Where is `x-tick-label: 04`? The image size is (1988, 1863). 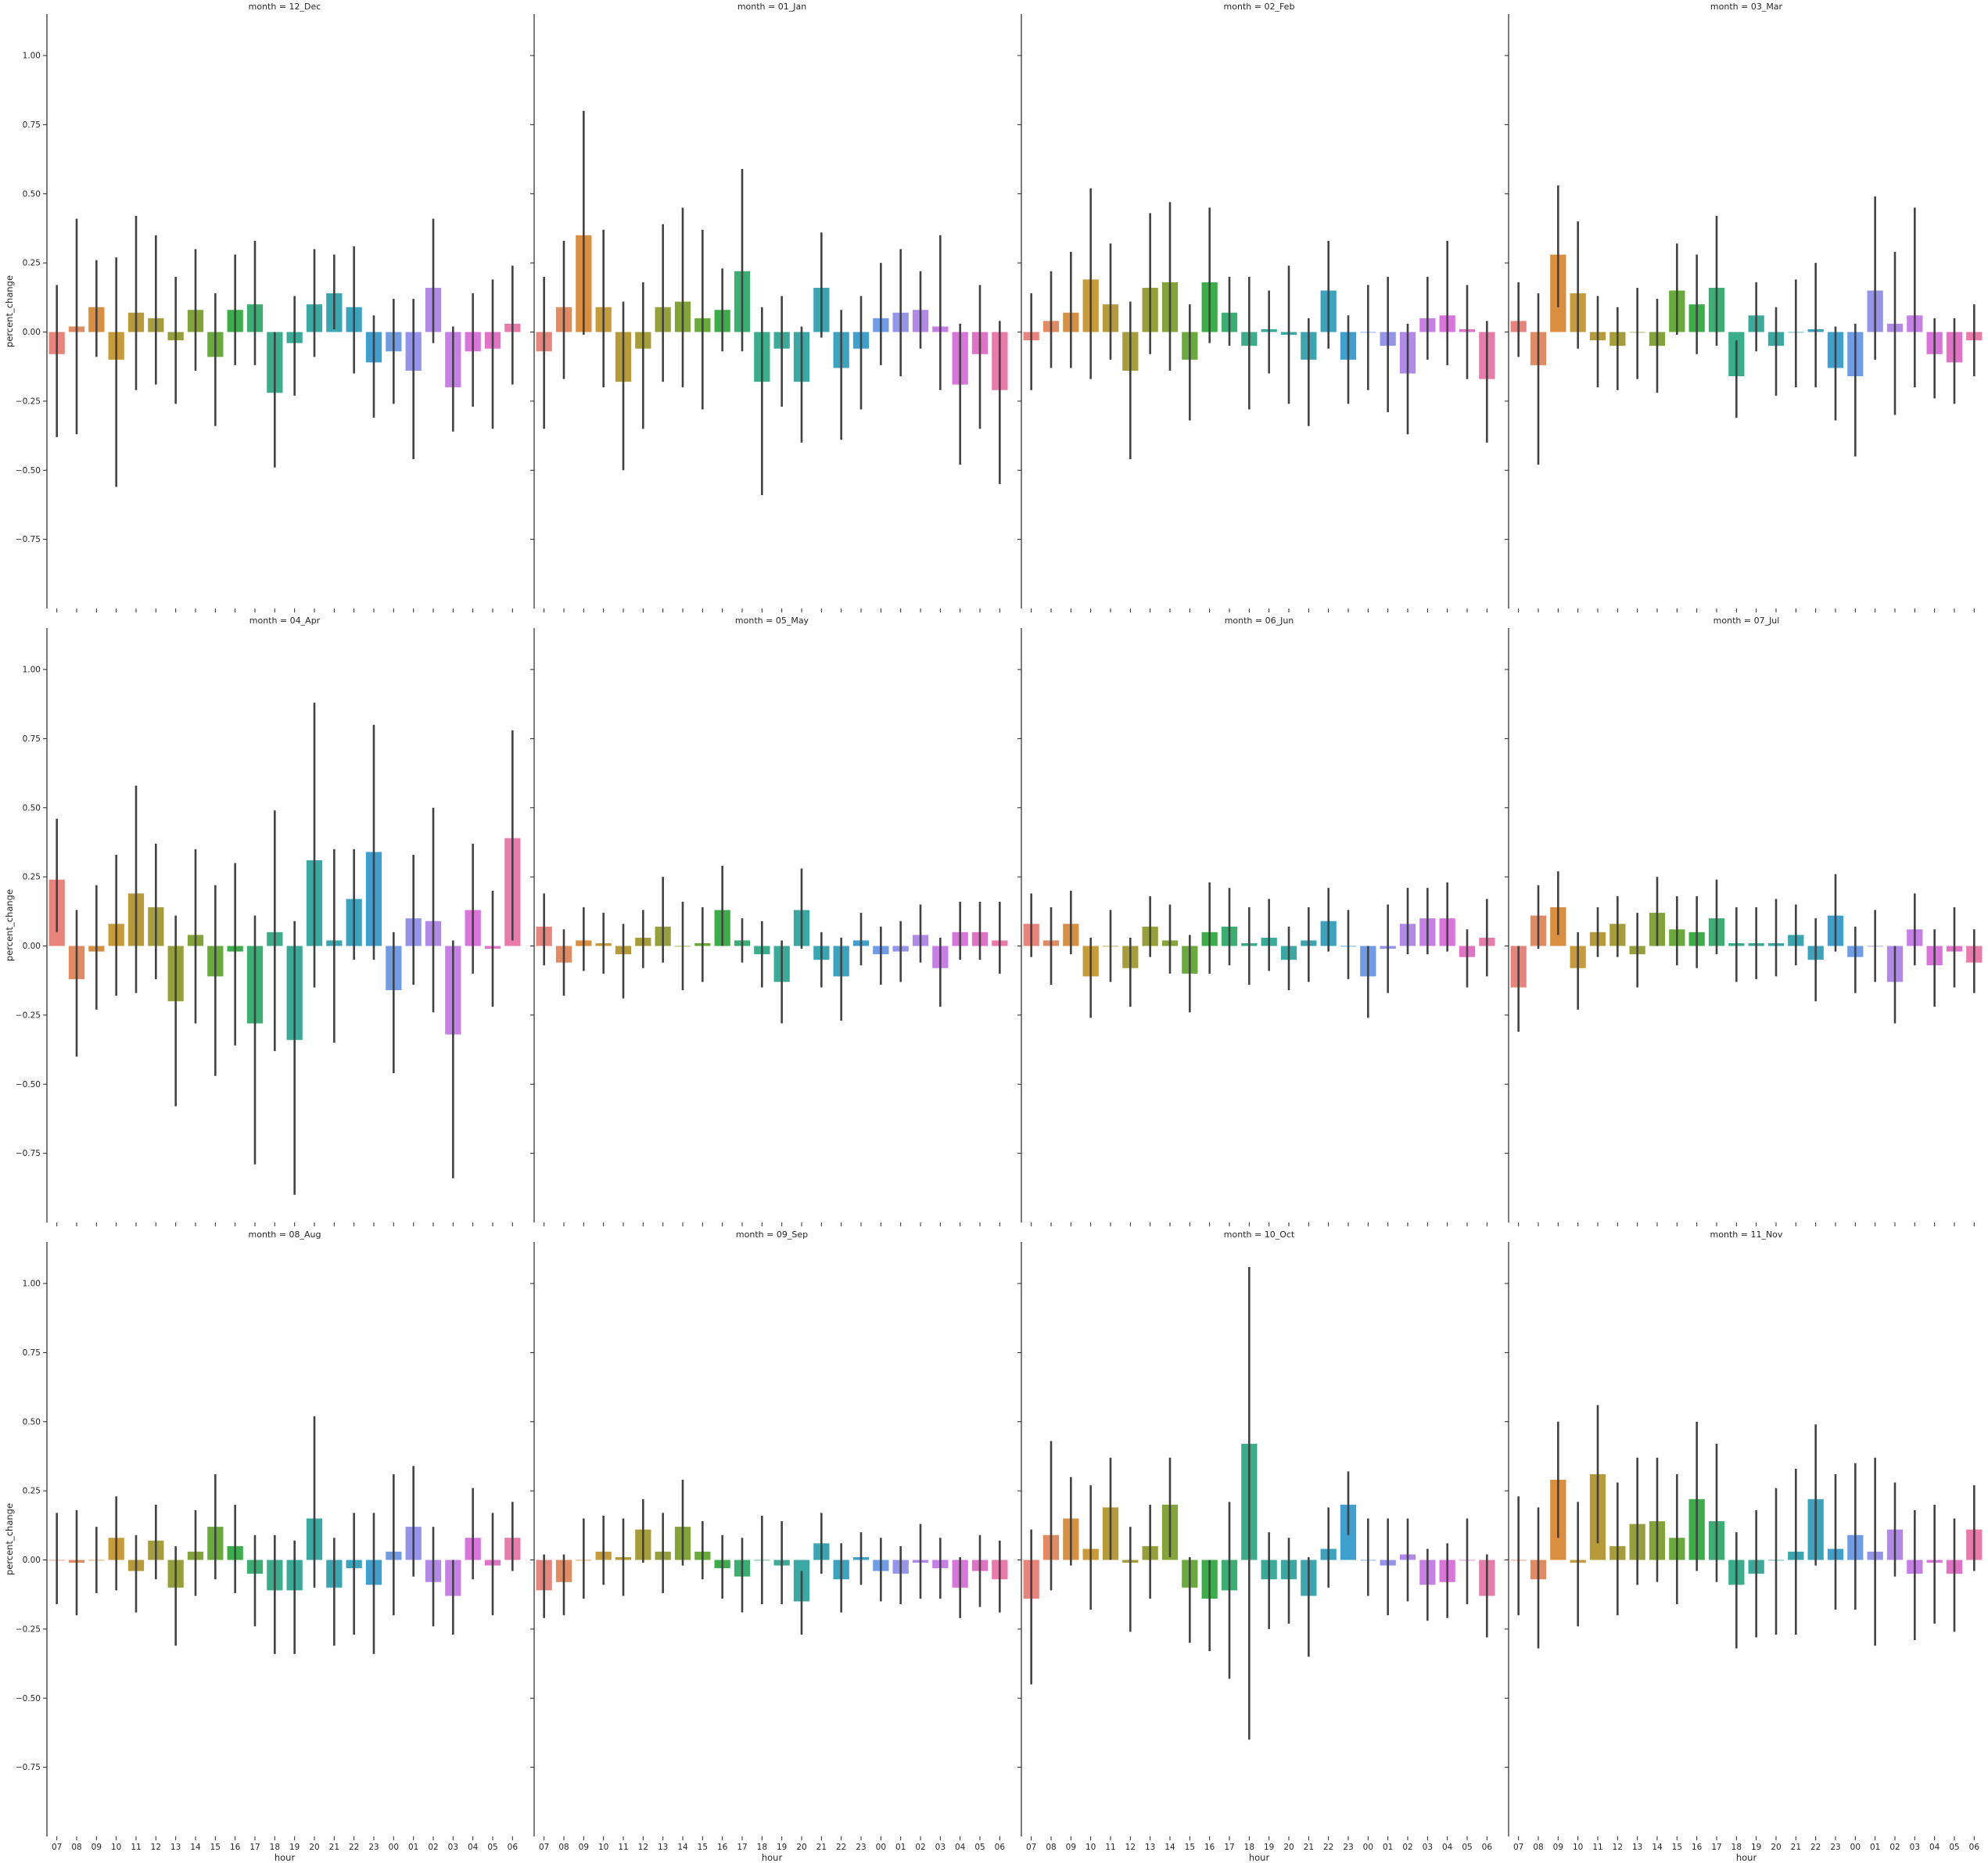
x-tick-label: 04 is located at coordinates (474, 1847).